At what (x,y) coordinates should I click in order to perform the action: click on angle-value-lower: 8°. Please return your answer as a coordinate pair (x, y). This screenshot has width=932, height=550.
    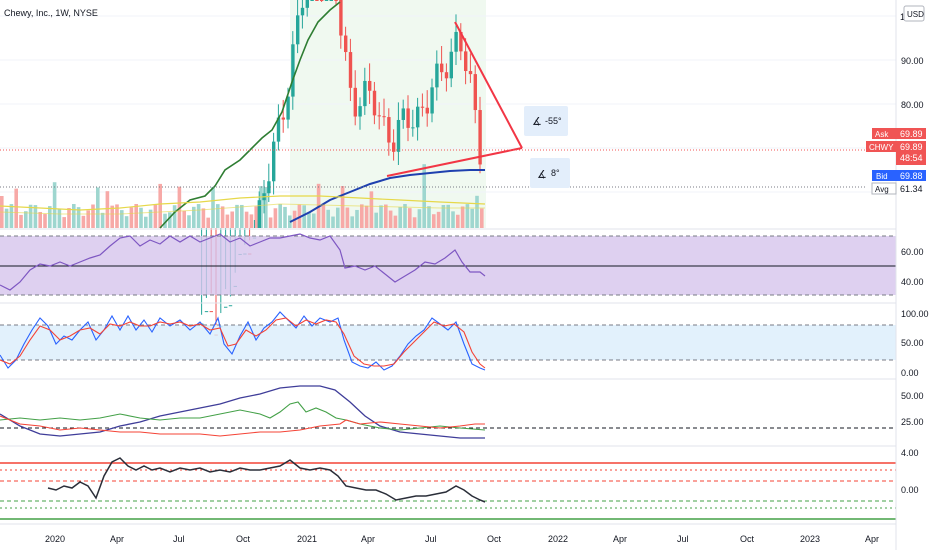
    Looking at the image, I should click on (555, 173).